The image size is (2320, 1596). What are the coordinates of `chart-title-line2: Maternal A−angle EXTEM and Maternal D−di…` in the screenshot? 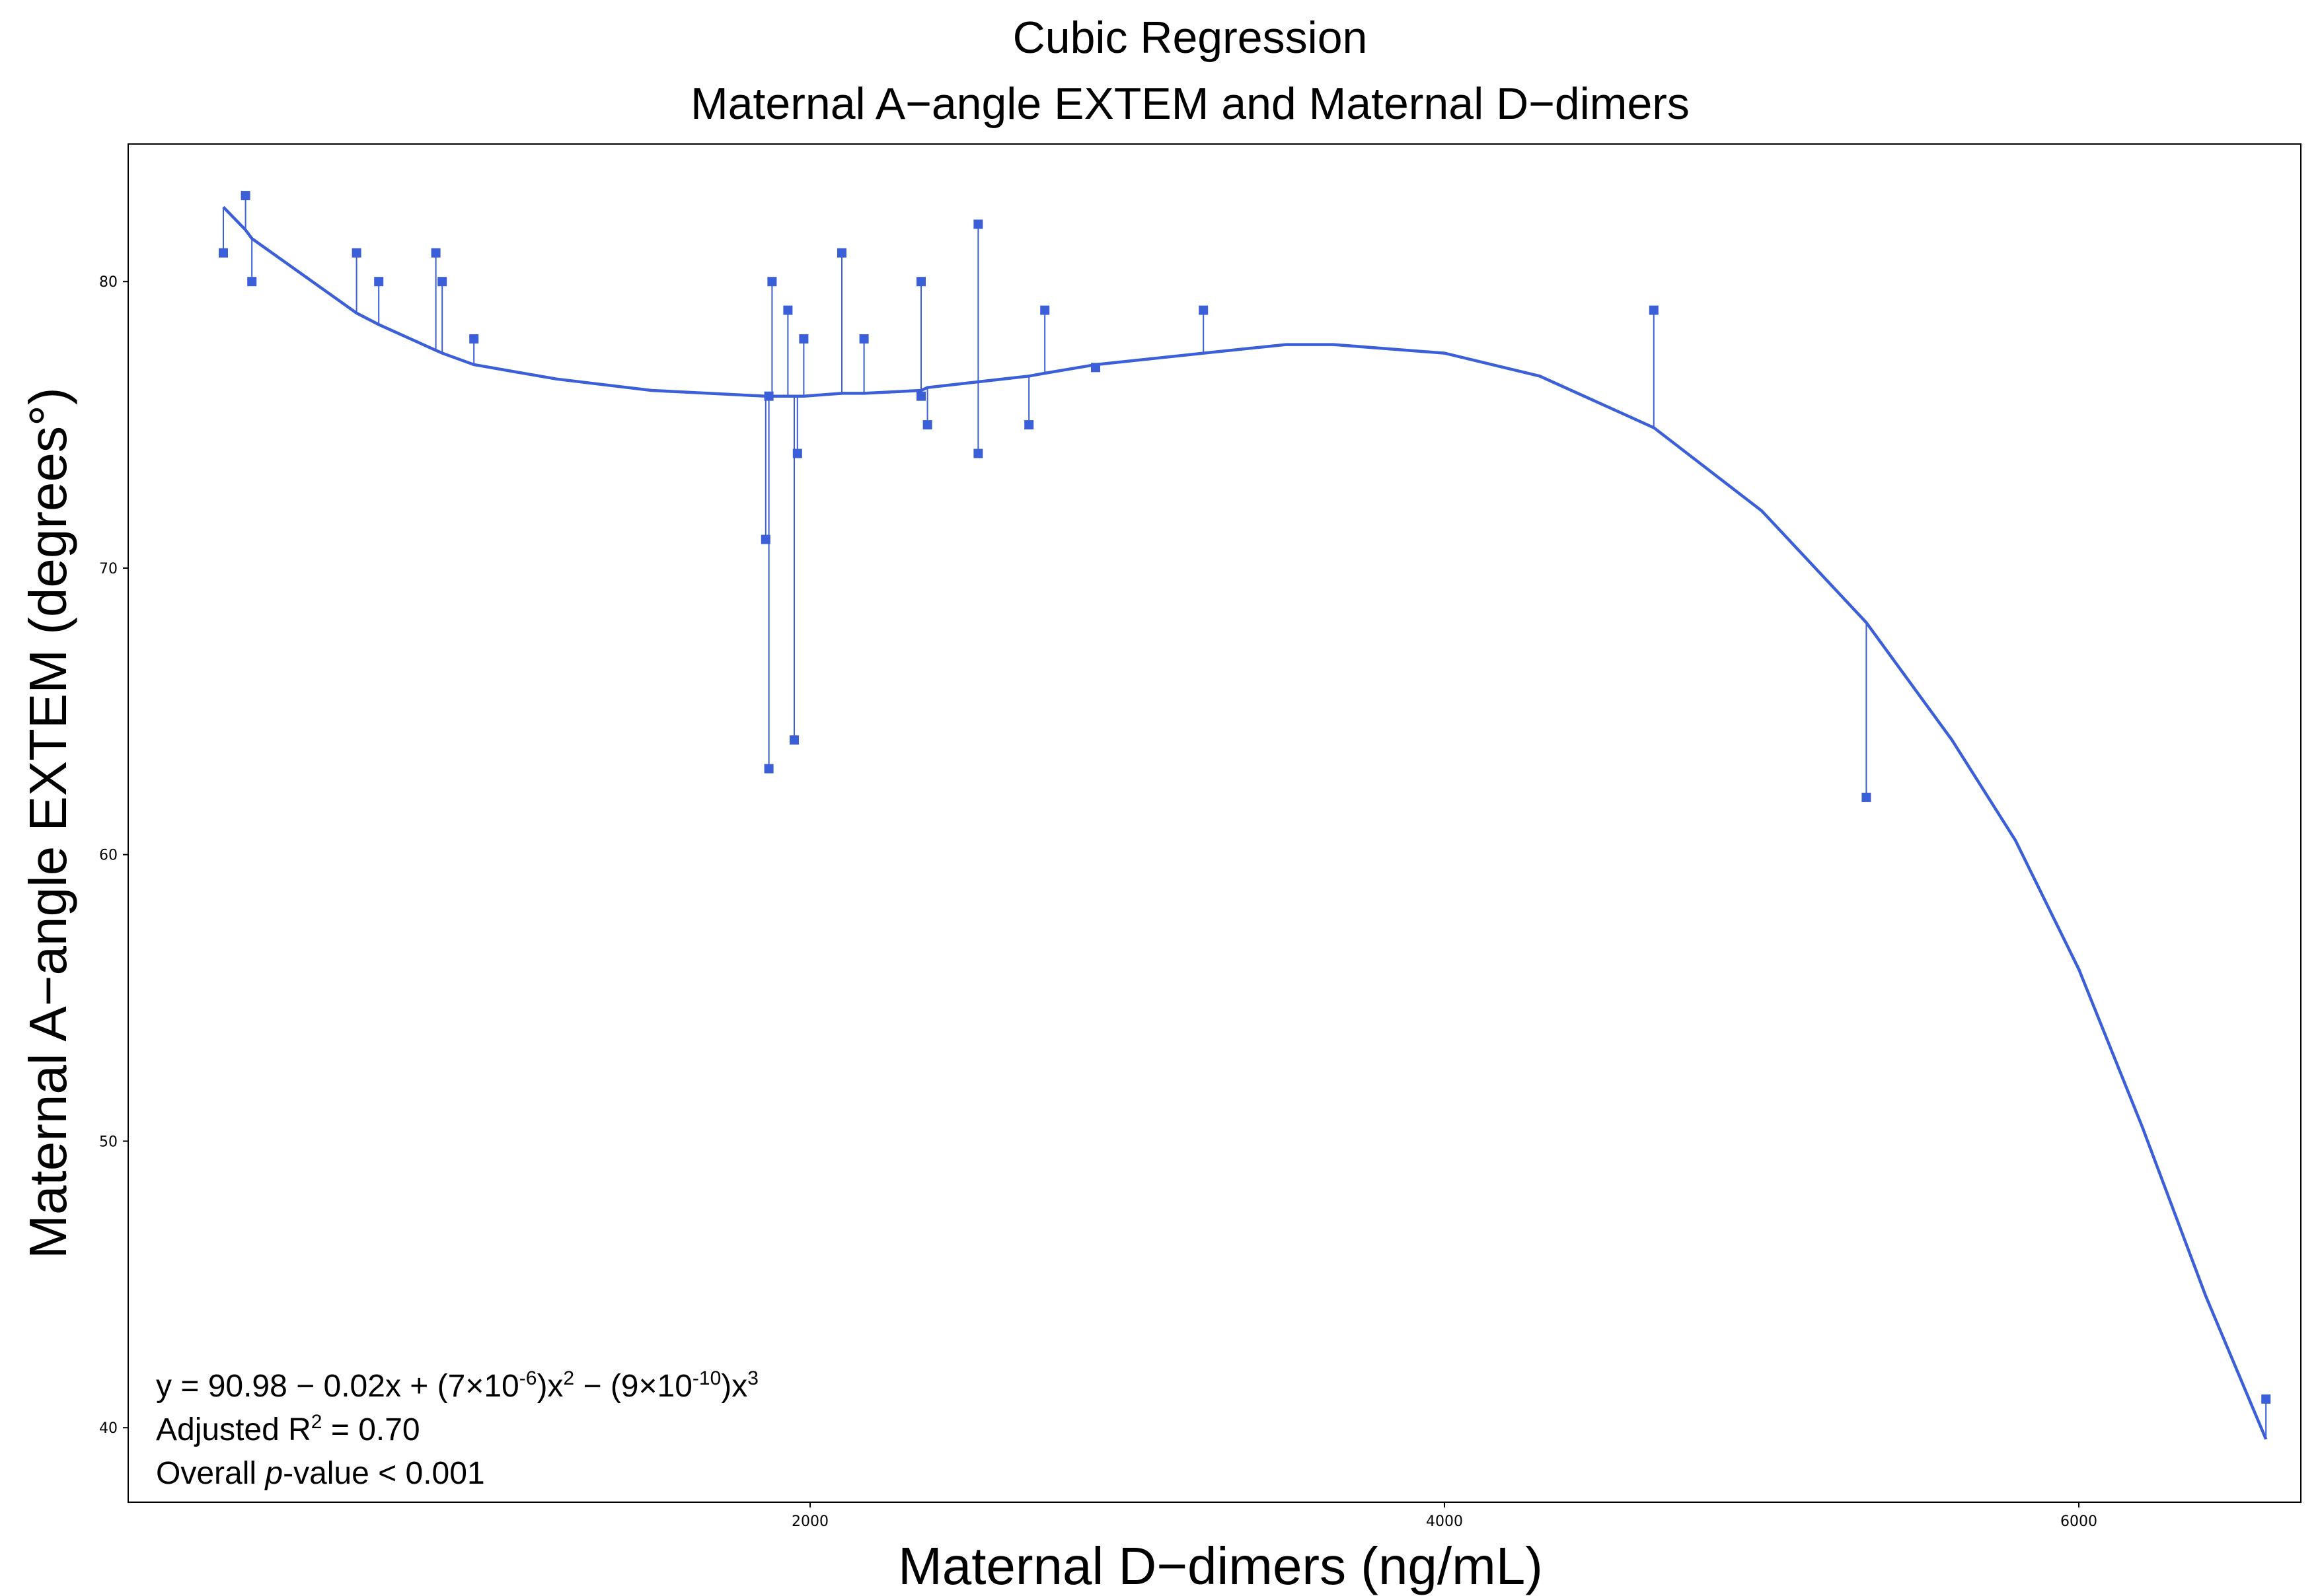 It's located at (1190, 104).